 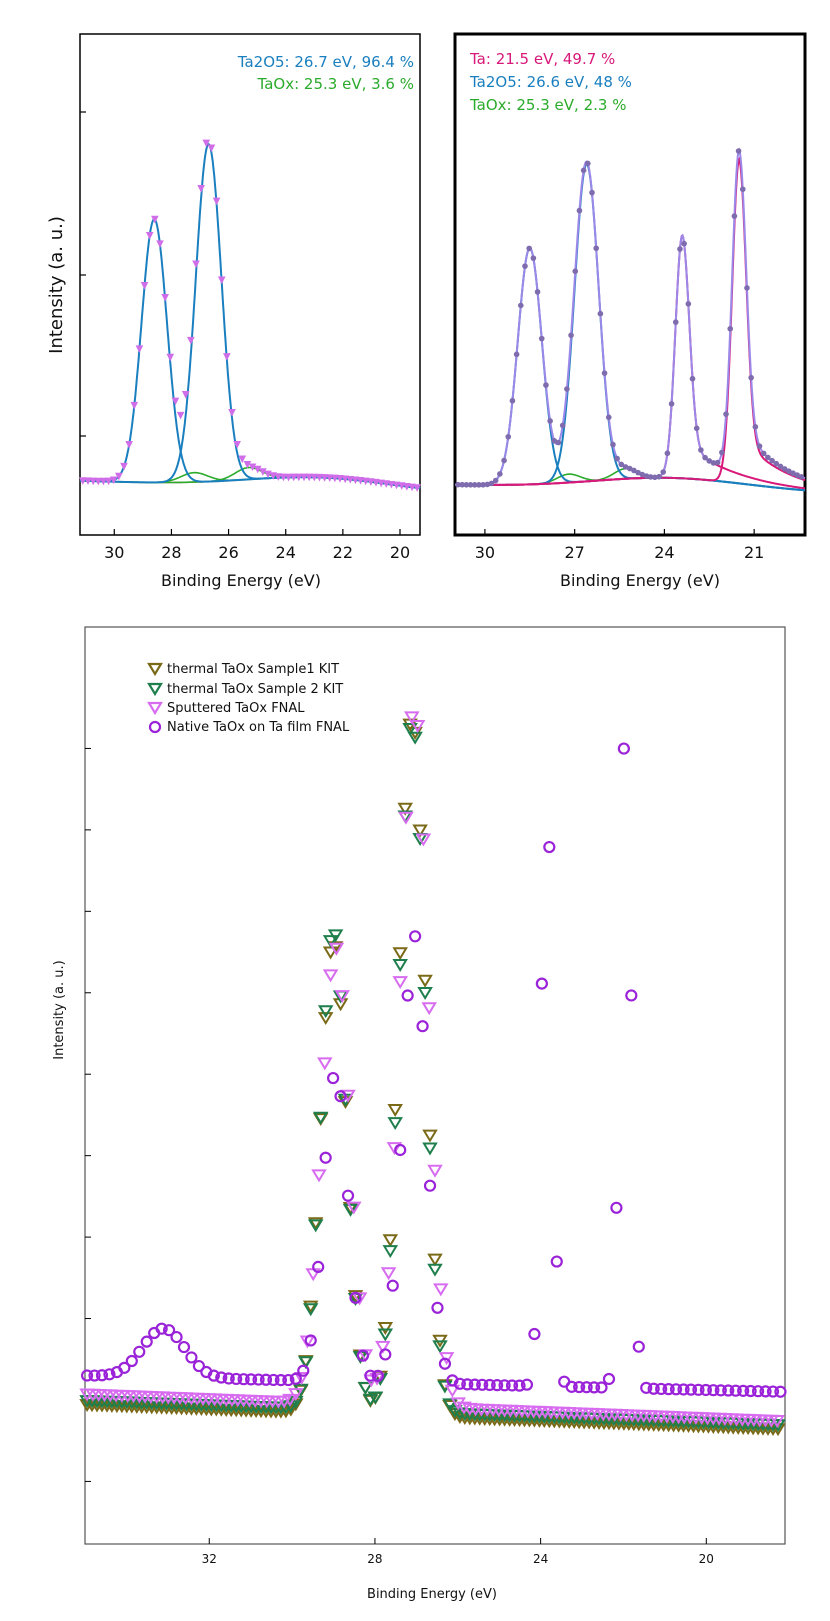 What do you see at coordinates (243, 669) in the screenshot?
I see `legend-item-sample1: thermal TaOx Sample1 KIT` at bounding box center [243, 669].